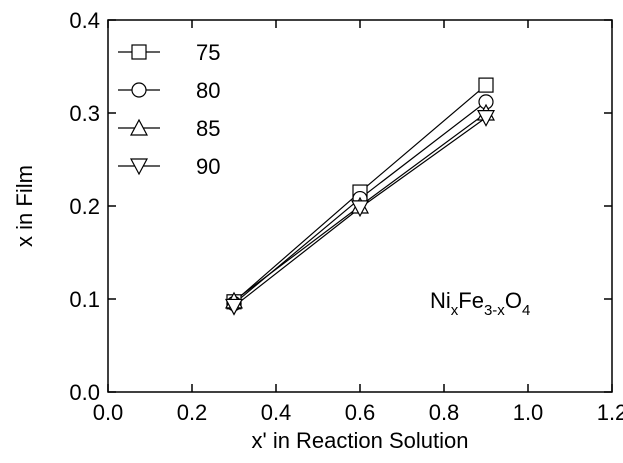  I want to click on legend-label: 90, so click(208, 166).